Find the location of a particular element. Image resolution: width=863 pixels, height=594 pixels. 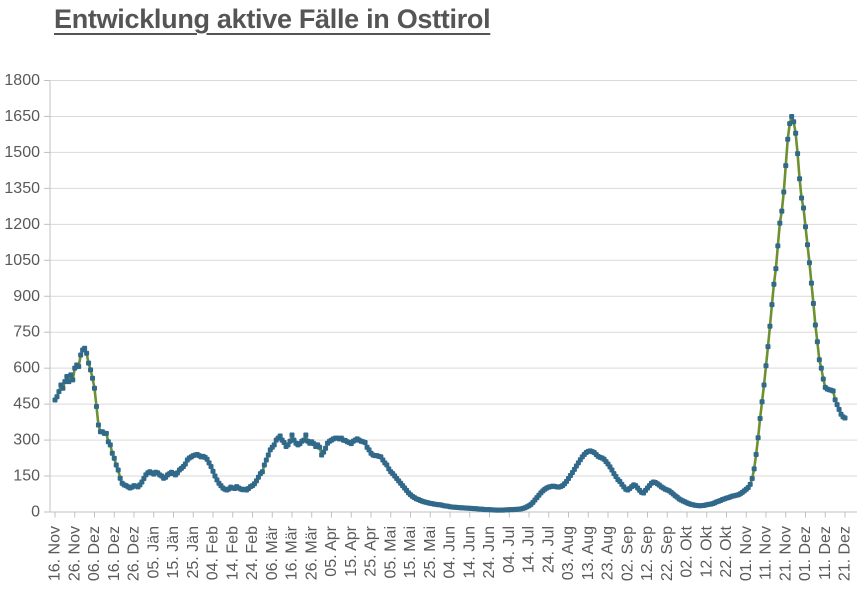

x-tick-label: 15. Jän is located at coordinates (173, 552).